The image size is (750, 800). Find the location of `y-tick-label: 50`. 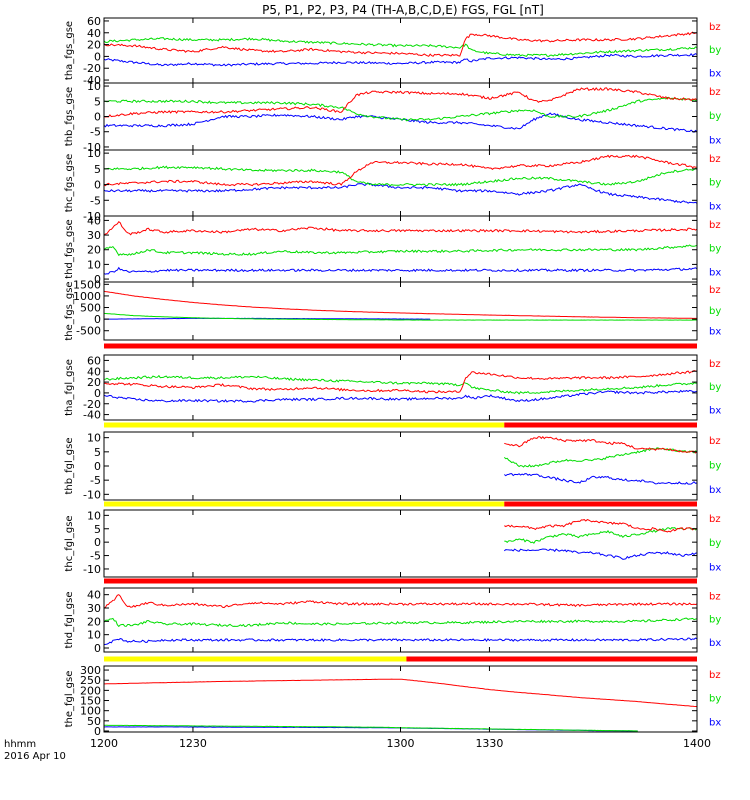

y-tick-label: 50 is located at coordinates (94, 721).